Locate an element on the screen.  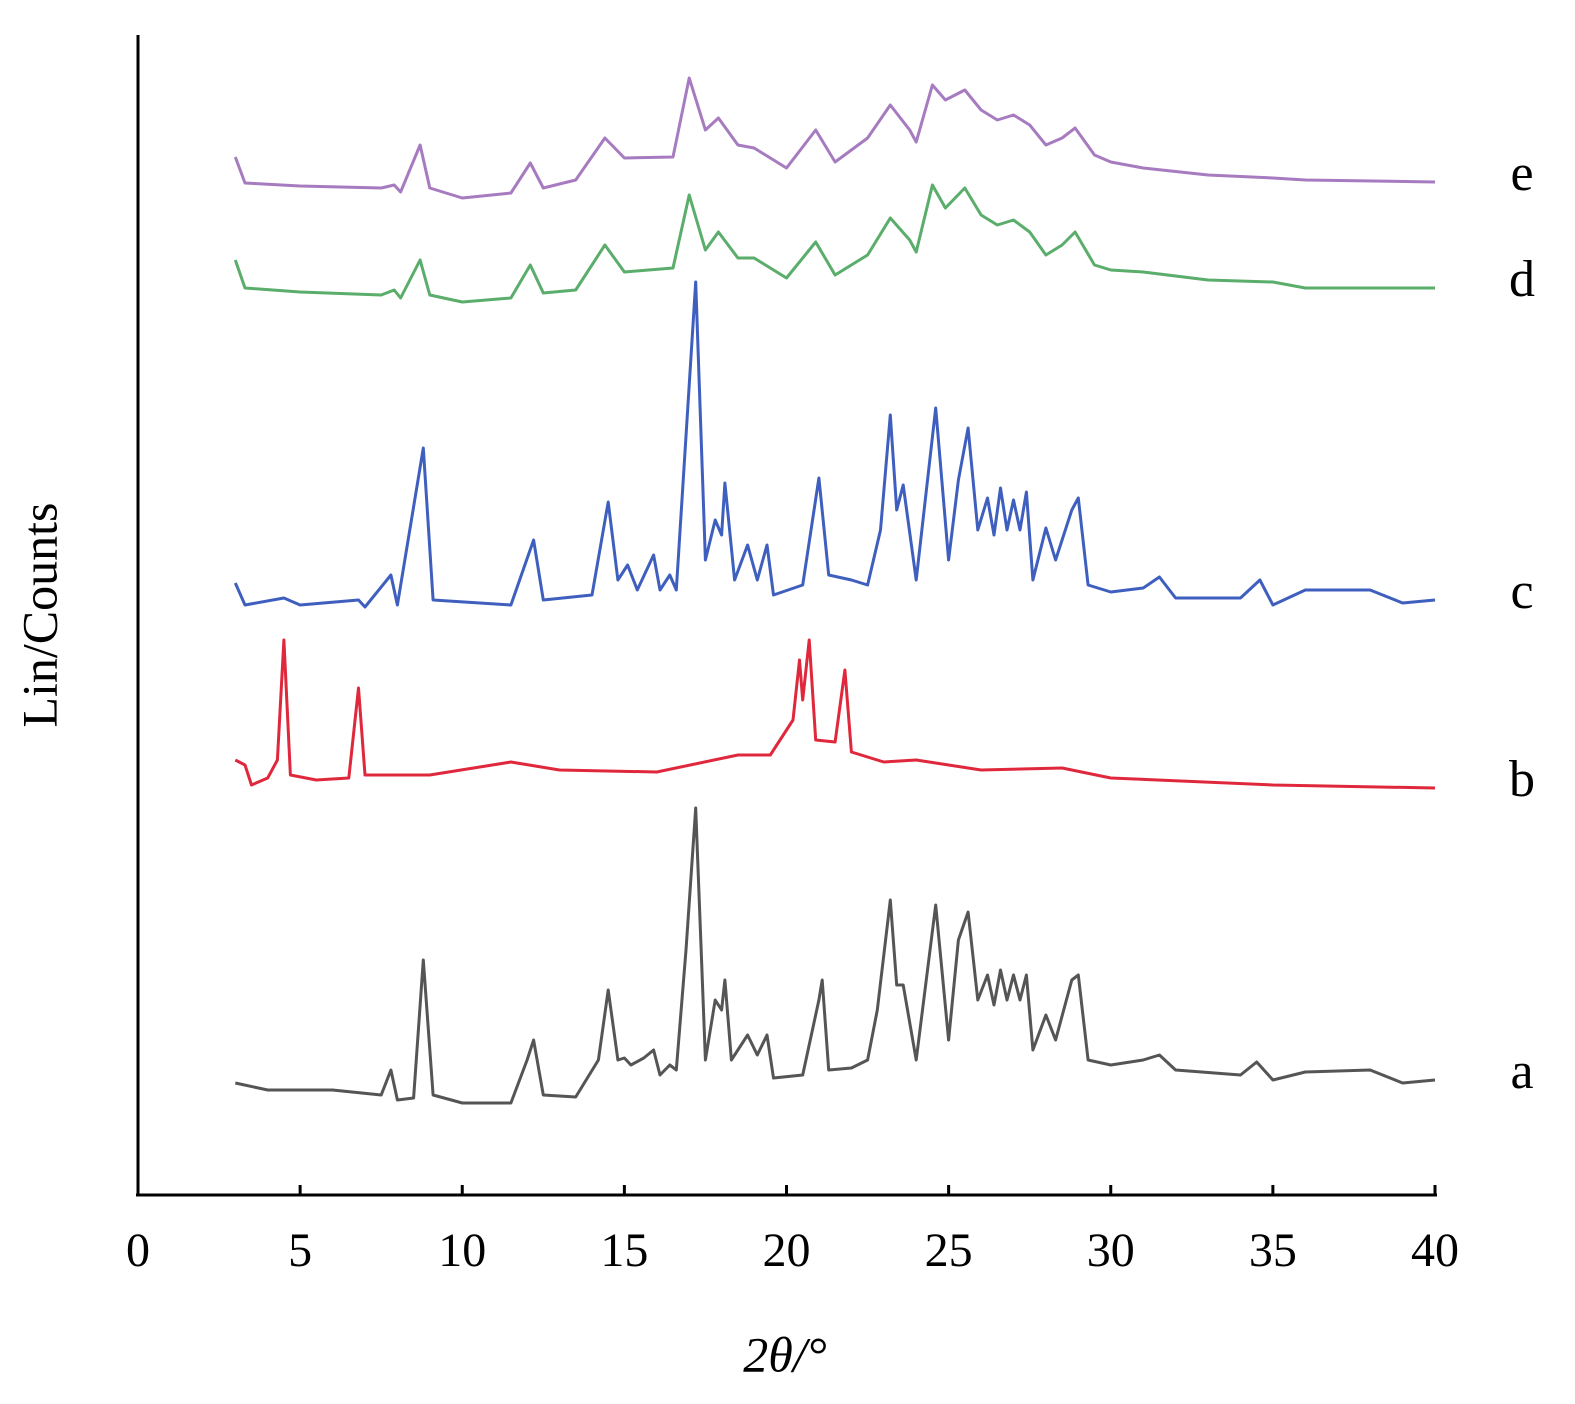
series-label: e is located at coordinates (1521, 173).